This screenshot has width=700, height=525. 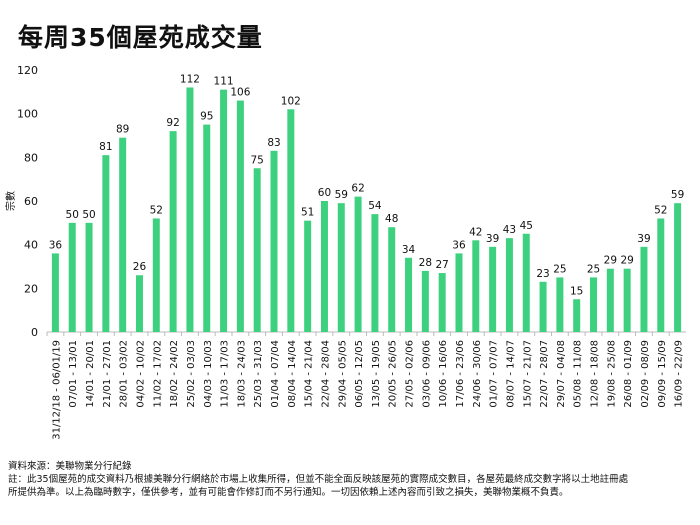 What do you see at coordinates (526, 226) in the screenshot?
I see `data-label: 45` at bounding box center [526, 226].